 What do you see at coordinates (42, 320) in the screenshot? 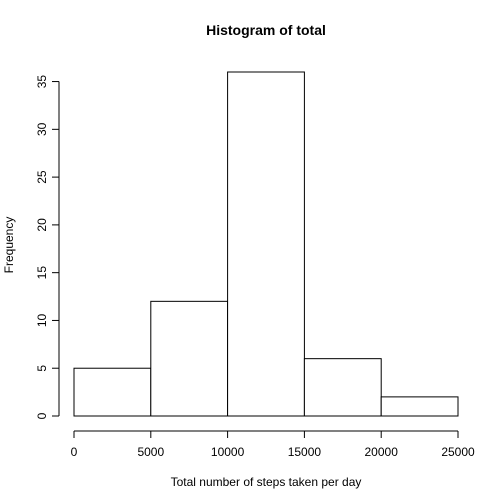
I see `y-tick-label: 10` at bounding box center [42, 320].